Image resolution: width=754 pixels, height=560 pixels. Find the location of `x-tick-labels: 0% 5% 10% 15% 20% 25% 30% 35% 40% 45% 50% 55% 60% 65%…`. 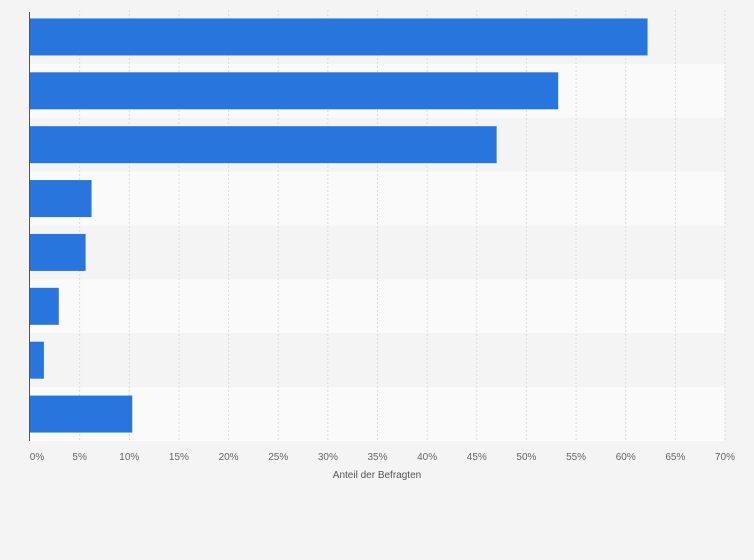

x-tick-labels: 0% 5% 10% 15% 20% 25% 30% 35% 40% 45% 50% 55% 60% 65%… is located at coordinates (382, 457).